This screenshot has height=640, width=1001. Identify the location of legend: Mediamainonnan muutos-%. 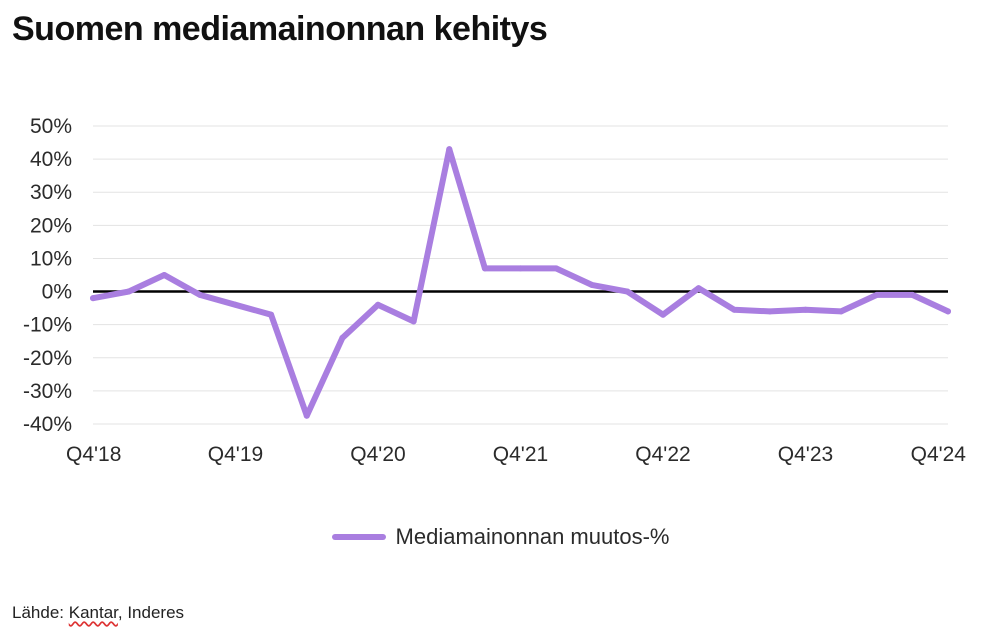
(500, 537).